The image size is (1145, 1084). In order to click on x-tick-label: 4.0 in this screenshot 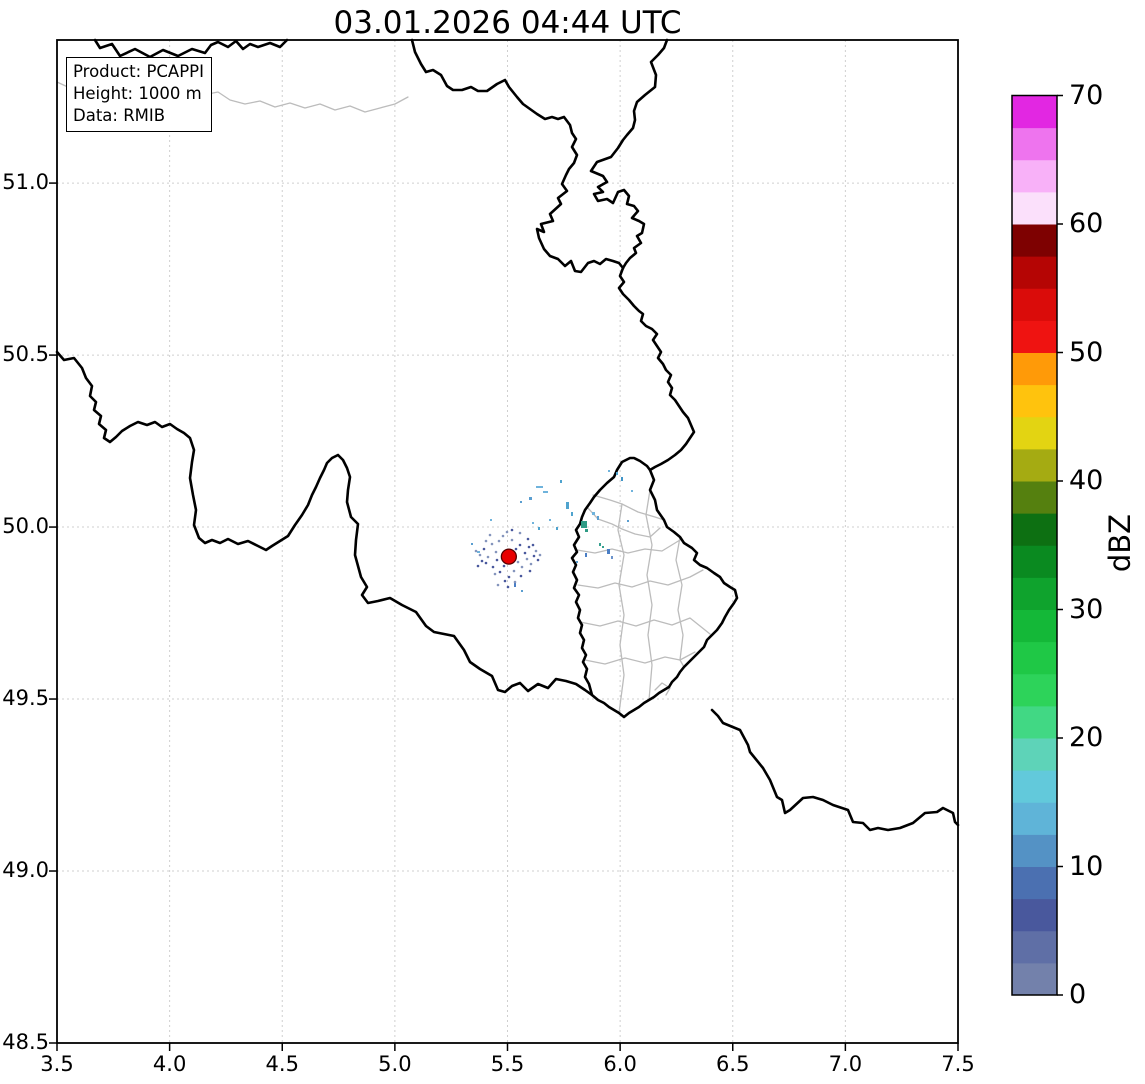, I will do `click(169, 1064)`.